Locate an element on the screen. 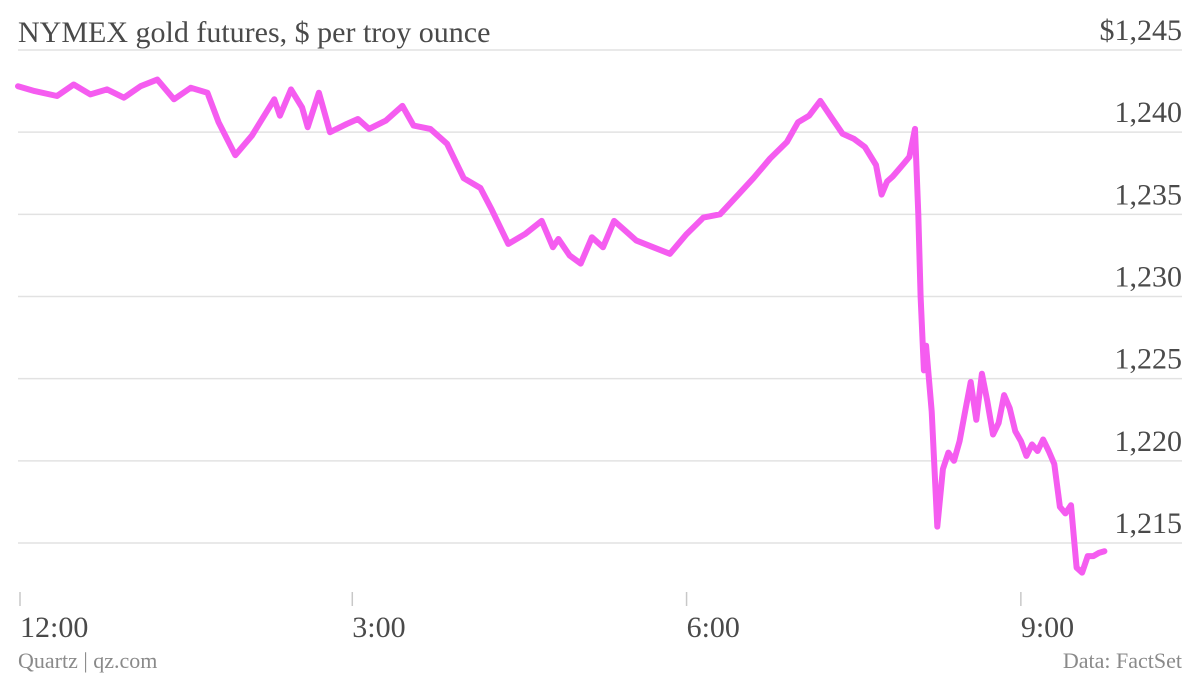 This screenshot has width=1200, height=676. x-tick-label: 12:00 is located at coordinates (54, 627).